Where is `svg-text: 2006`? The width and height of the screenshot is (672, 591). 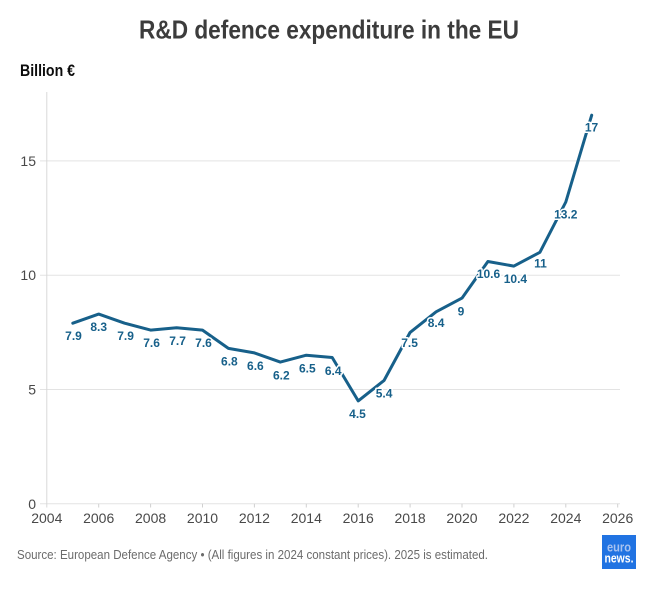
svg-text: 2006 is located at coordinates (98, 518).